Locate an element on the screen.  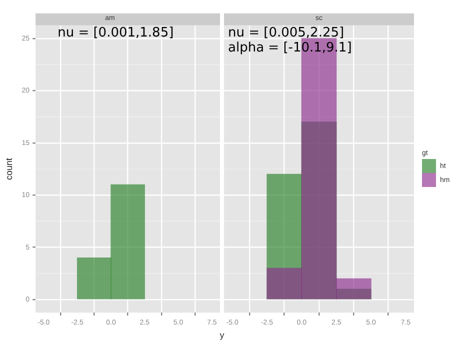
y-axis-title: count is located at coordinates (9, 169).